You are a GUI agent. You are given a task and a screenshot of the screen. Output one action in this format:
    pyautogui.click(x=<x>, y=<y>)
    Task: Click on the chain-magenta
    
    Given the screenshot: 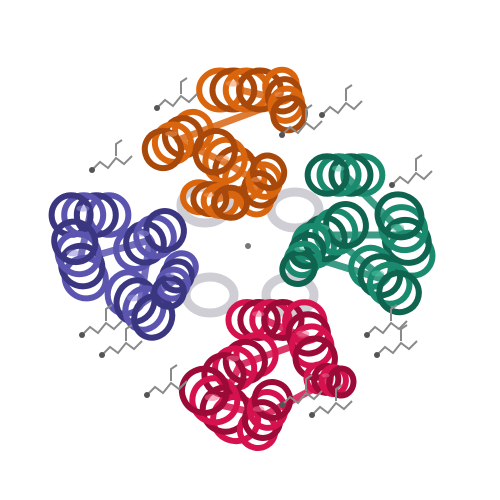 What is the action you would take?
    pyautogui.click(x=250, y=375)
    